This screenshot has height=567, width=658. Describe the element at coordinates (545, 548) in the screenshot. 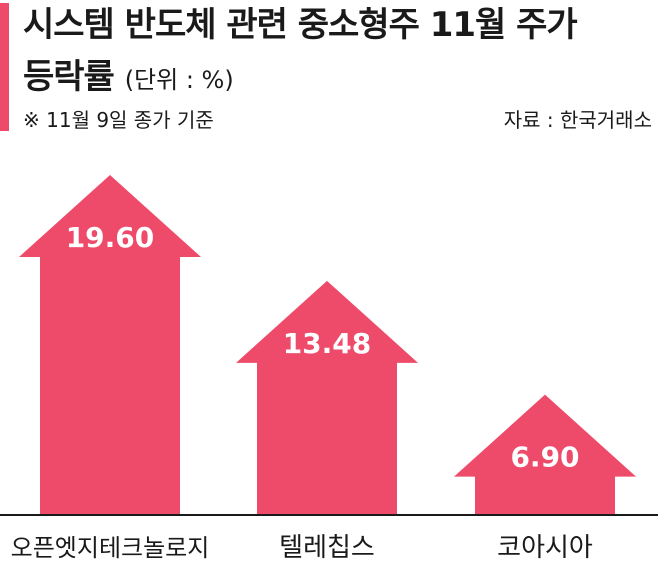

I see `category-label-3: 코아시아` at that location.